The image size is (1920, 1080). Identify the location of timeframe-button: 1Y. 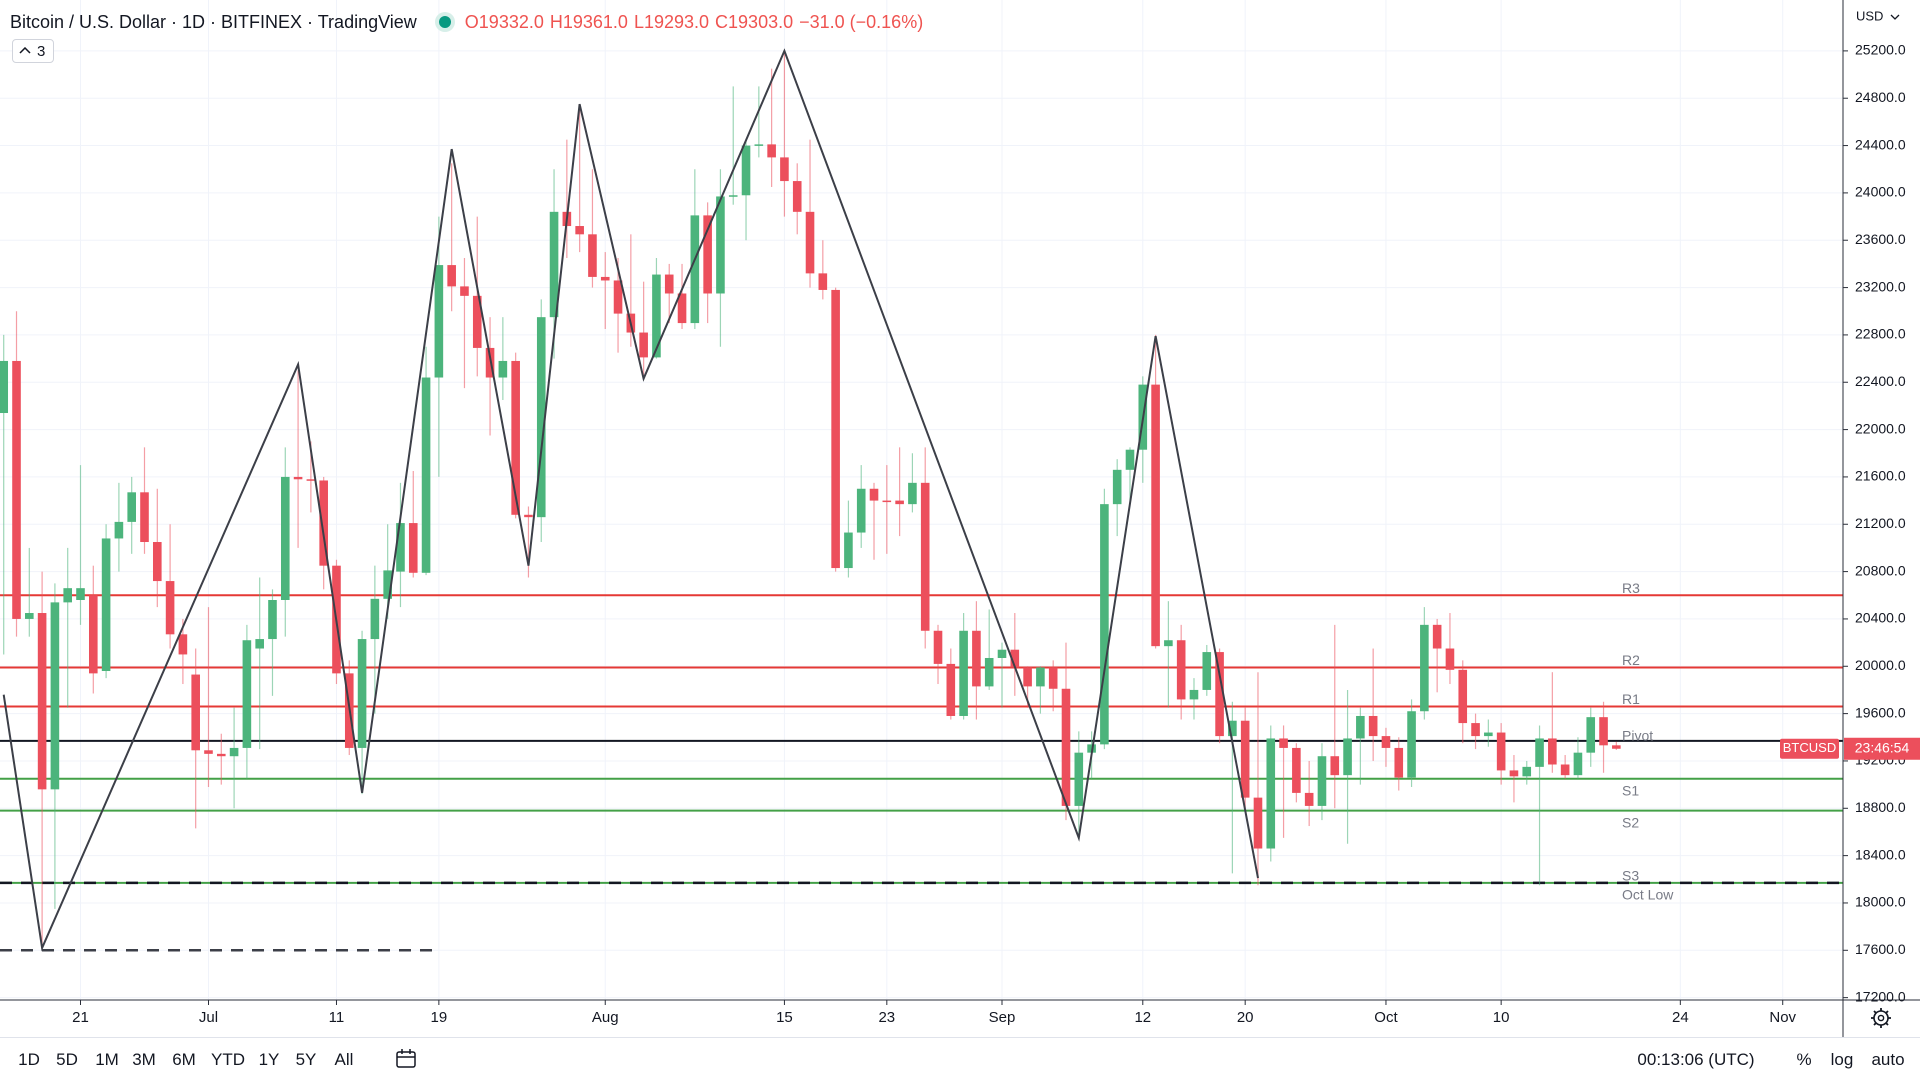
(269, 1059).